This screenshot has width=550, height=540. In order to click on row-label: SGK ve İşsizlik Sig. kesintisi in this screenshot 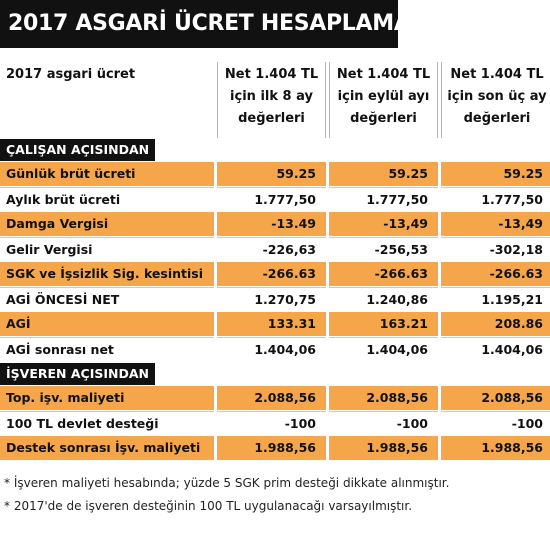, I will do `click(107, 274)`.